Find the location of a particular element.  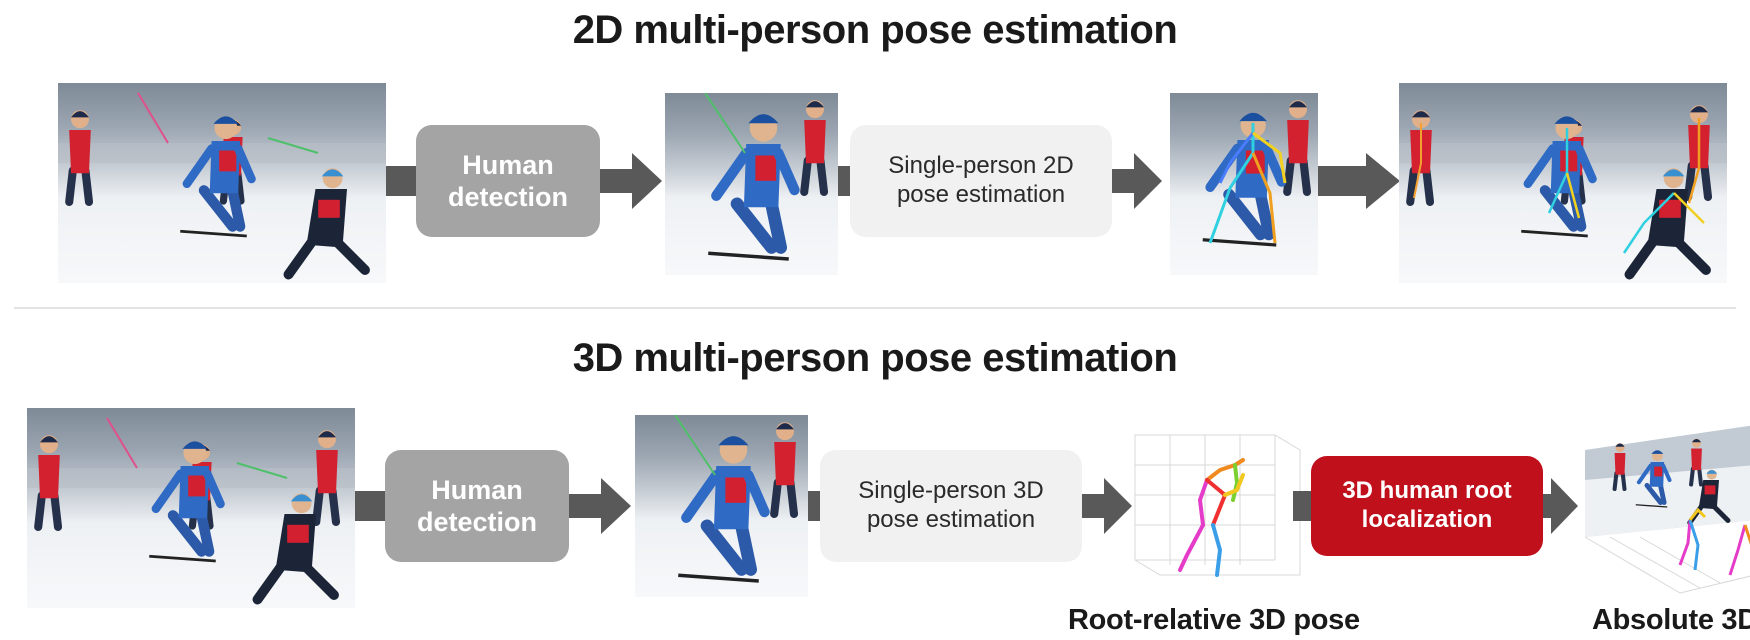

multi-person-2d-pose-output-image is located at coordinates (1563, 183).